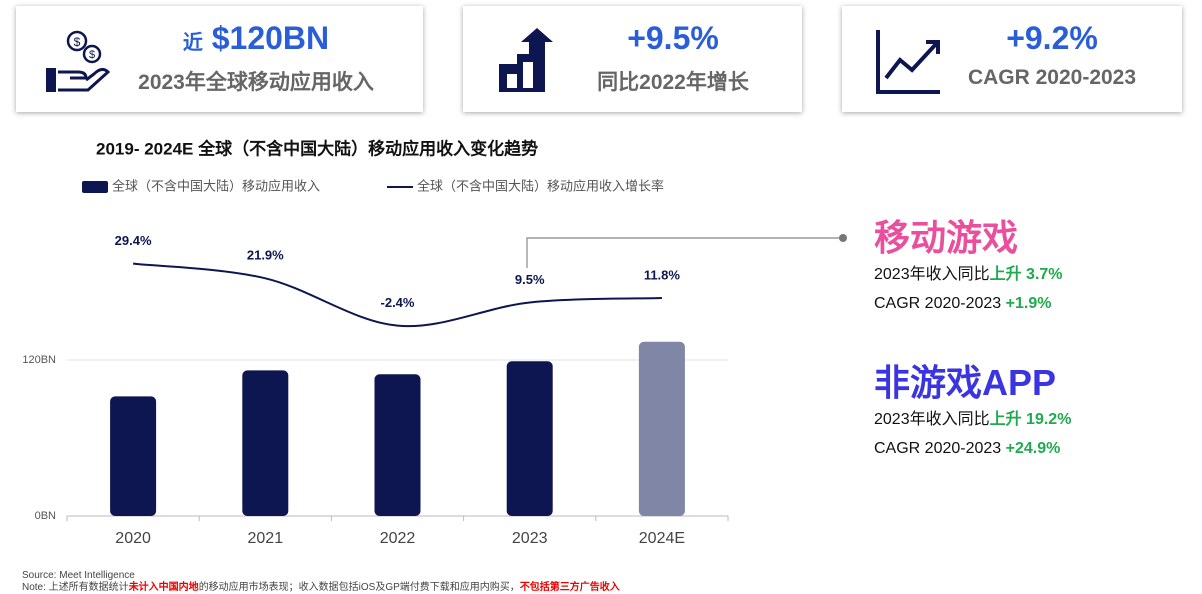  Describe the element at coordinates (673, 38) in the screenshot. I see `kpi-value: +9.5%` at that location.